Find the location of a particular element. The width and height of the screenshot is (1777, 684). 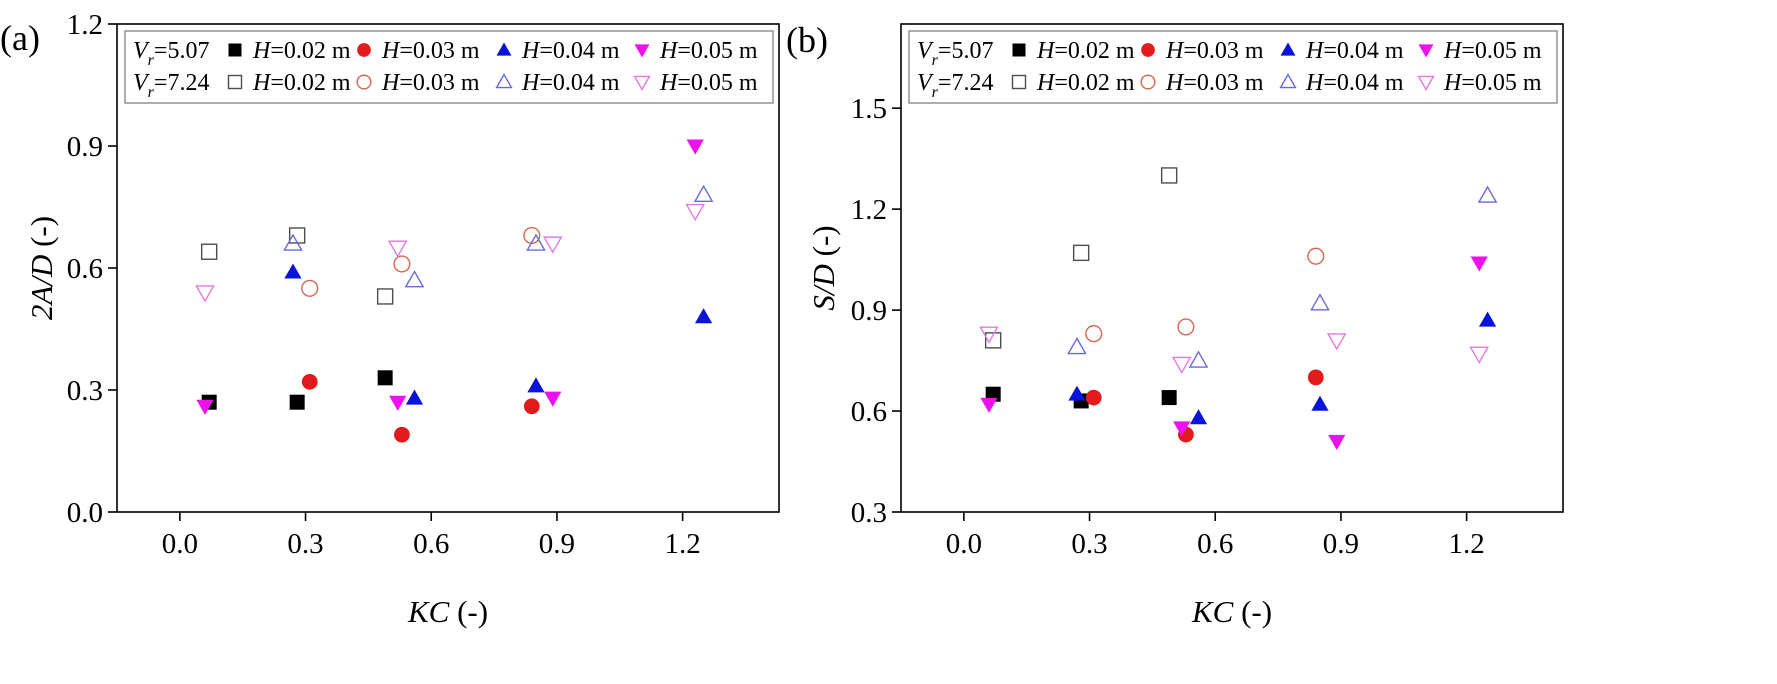

x-tick-label: 0.9 is located at coordinates (1341, 544).